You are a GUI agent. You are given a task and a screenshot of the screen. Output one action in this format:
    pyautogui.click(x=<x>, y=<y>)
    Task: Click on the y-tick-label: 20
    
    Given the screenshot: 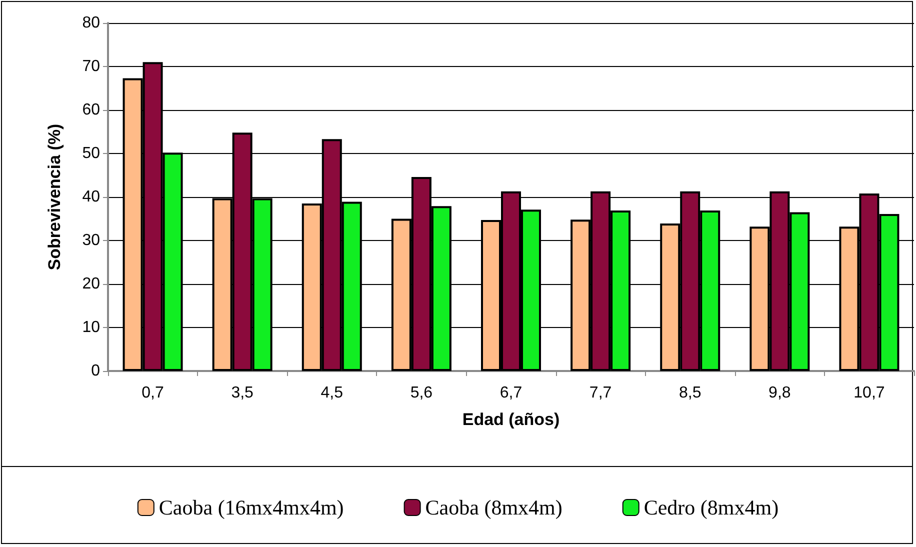 What is the action you would take?
    pyautogui.click(x=91, y=284)
    